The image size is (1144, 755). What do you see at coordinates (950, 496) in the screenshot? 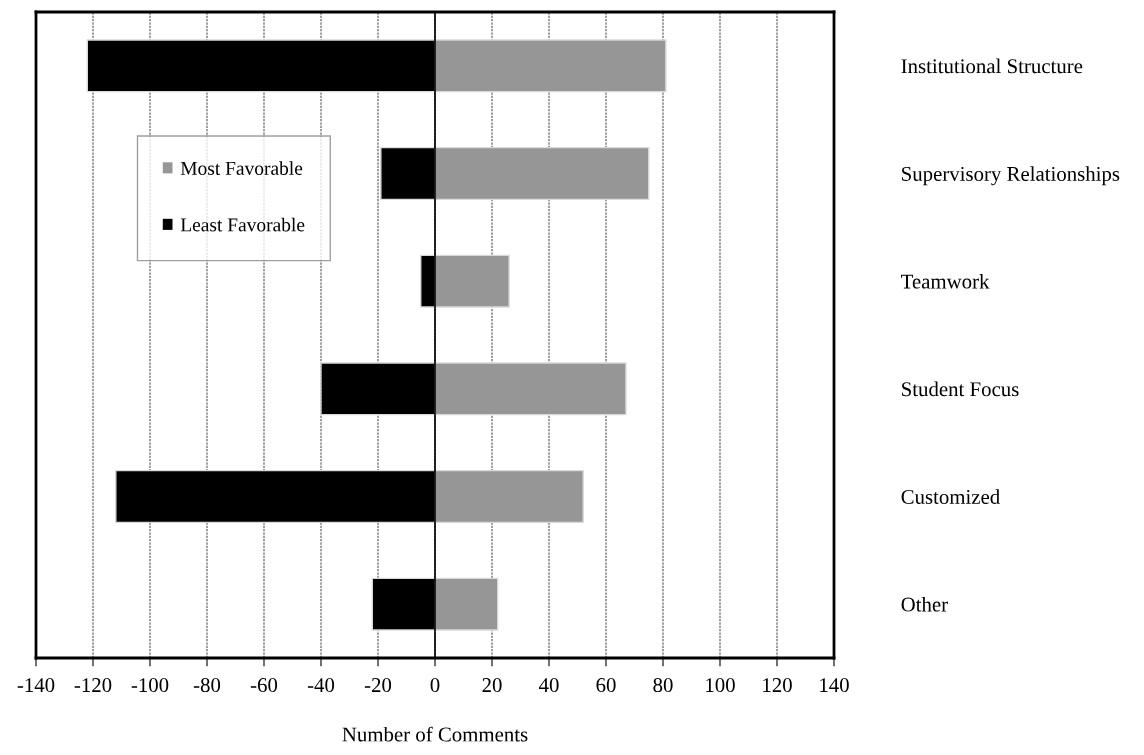
I see `y-tick-label: Customized` at bounding box center [950, 496].